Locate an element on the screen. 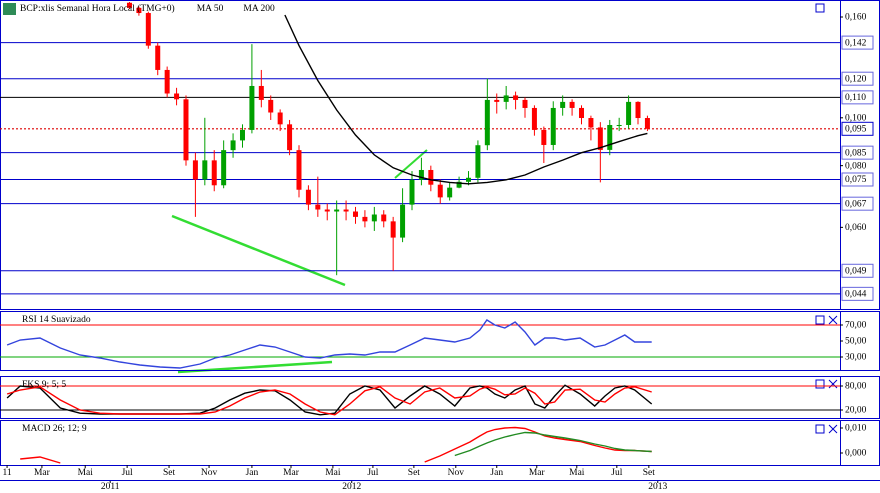  y-tick-label: 30,00 is located at coordinates (856, 358).